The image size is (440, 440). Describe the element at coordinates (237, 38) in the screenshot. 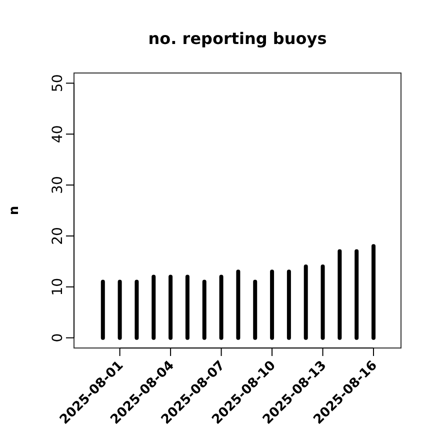

I see `chart-title: no. reporting buoys` at that location.